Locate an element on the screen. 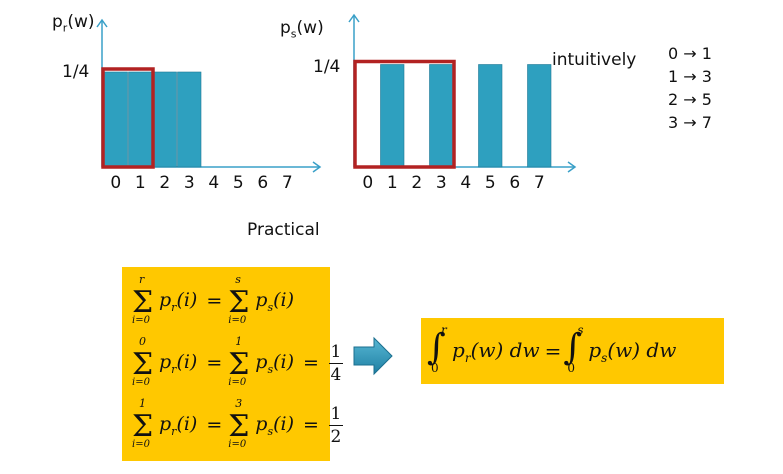 The image size is (783, 474). mapping-row: 3 → 7 is located at coordinates (690, 122).